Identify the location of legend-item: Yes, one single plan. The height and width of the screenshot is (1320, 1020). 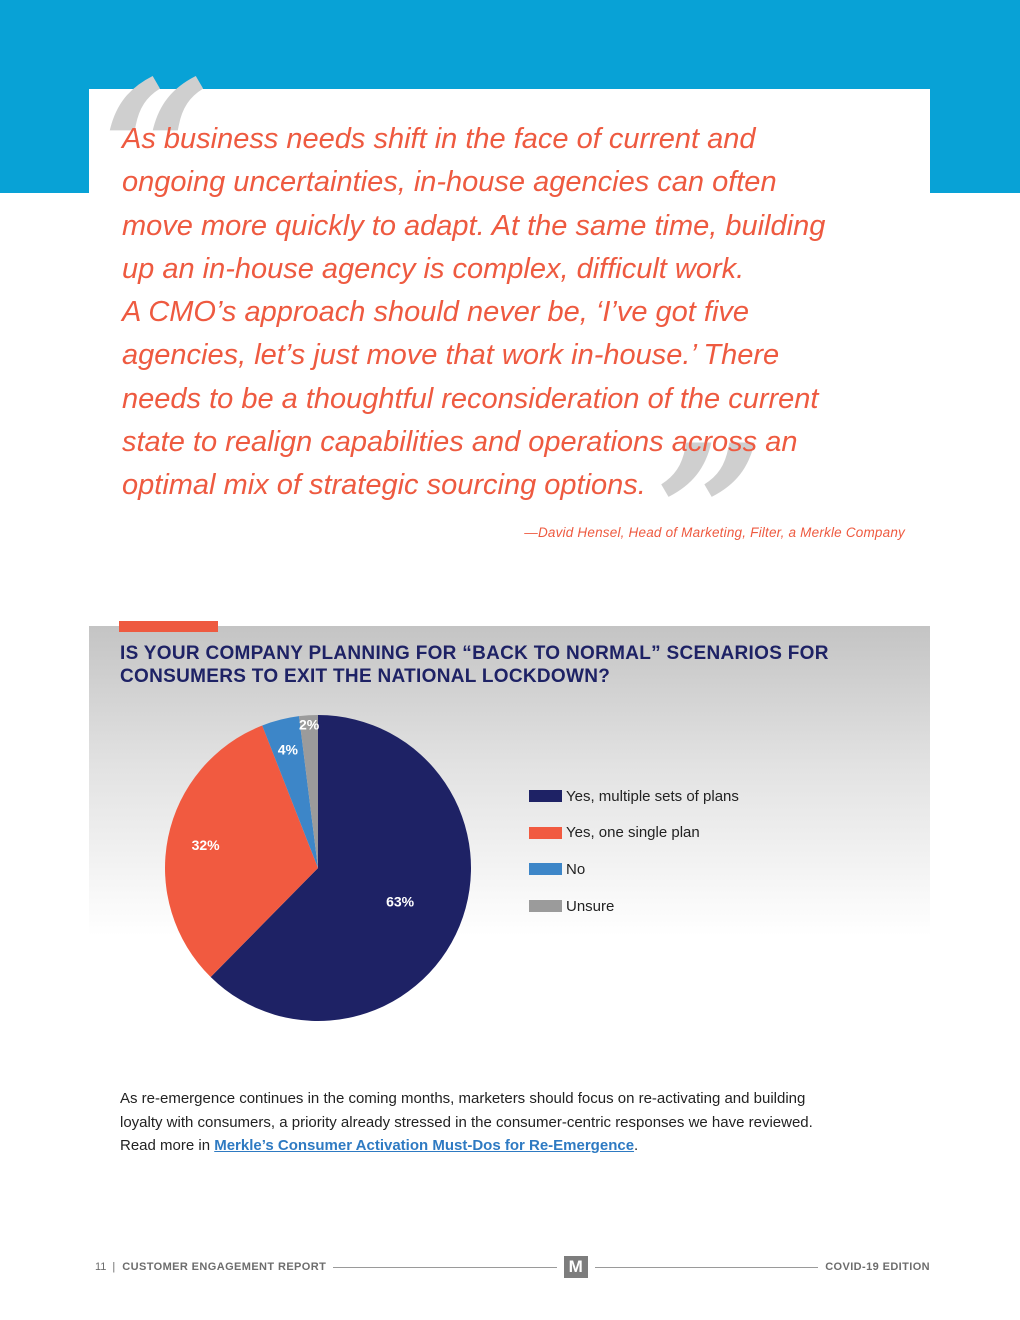
(634, 833).